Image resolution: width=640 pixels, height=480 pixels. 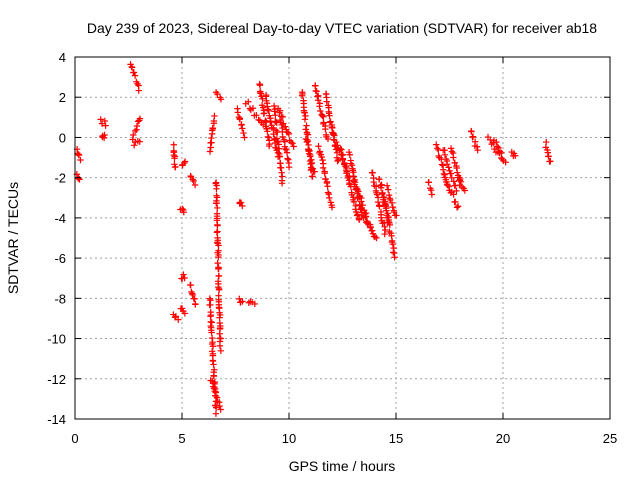 What do you see at coordinates (62, 97) in the screenshot?
I see `y-tick-label: 2` at bounding box center [62, 97].